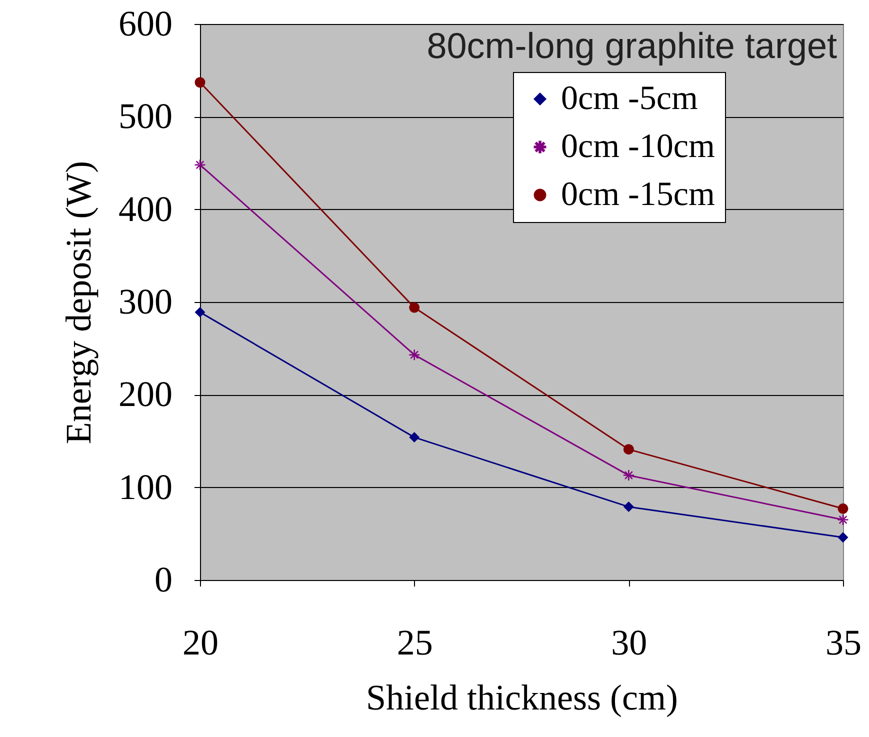 The image size is (869, 737). Describe the element at coordinates (145, 394) in the screenshot. I see `y-tick-label: 200` at that location.